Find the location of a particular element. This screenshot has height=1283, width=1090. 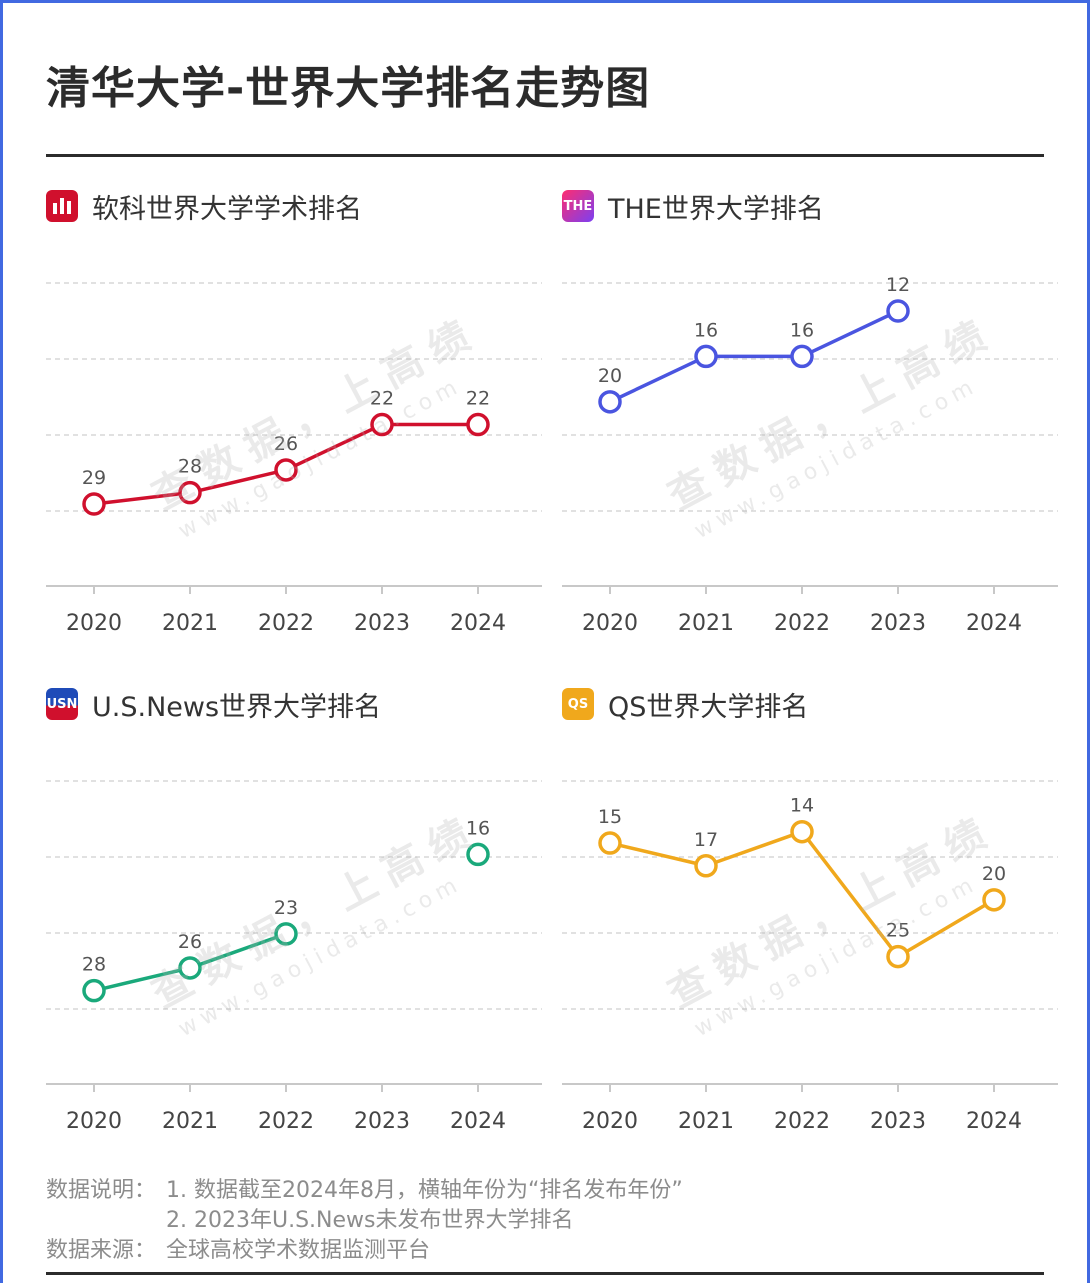

data-label: 20 is located at coordinates (994, 874).